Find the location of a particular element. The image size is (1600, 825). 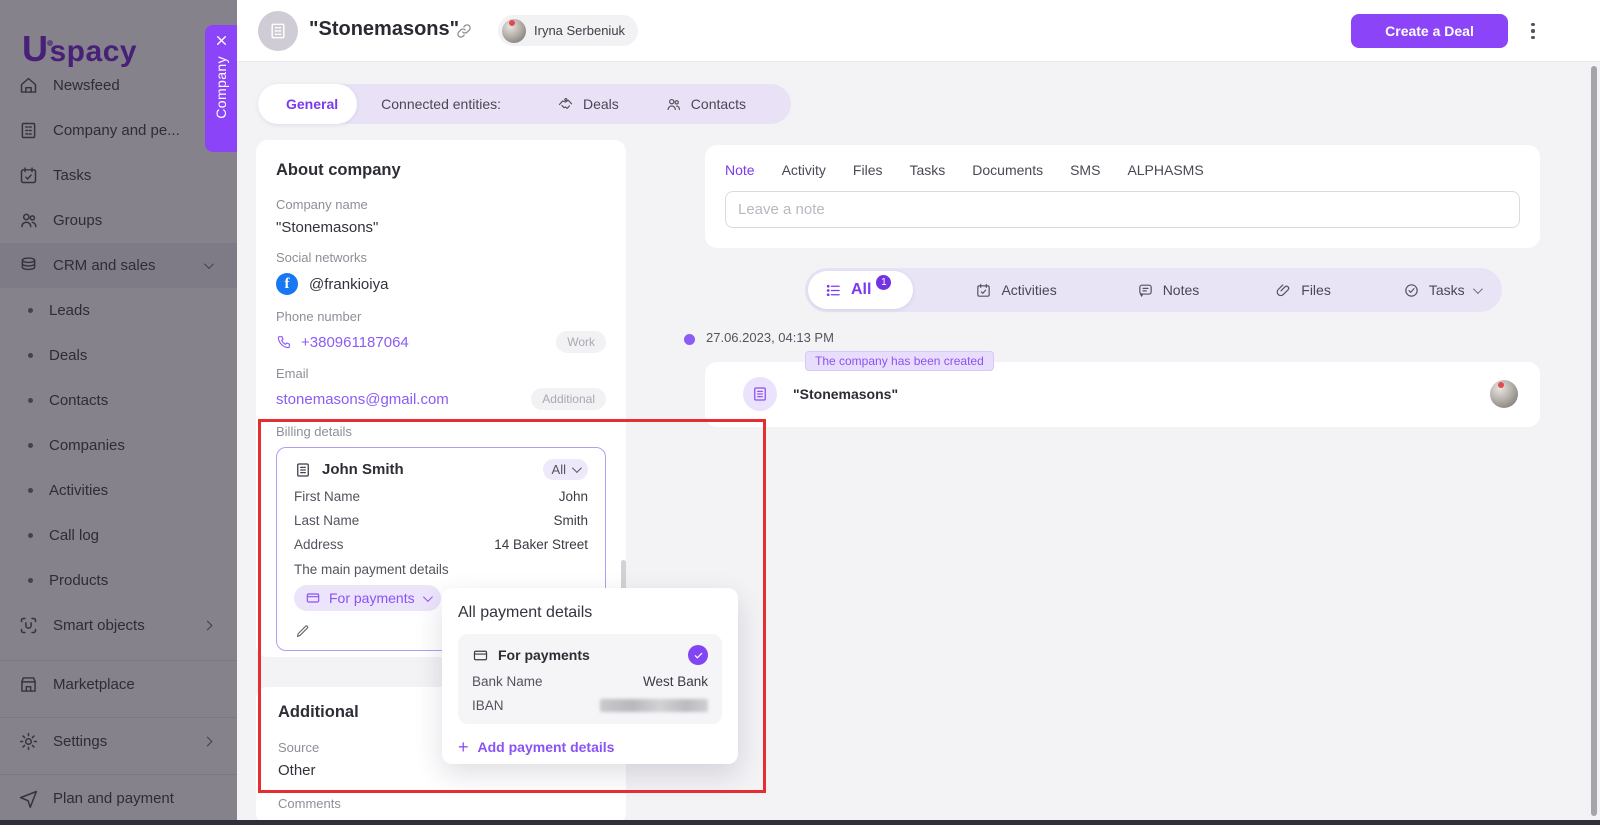

credit-card-icon is located at coordinates (480, 655).